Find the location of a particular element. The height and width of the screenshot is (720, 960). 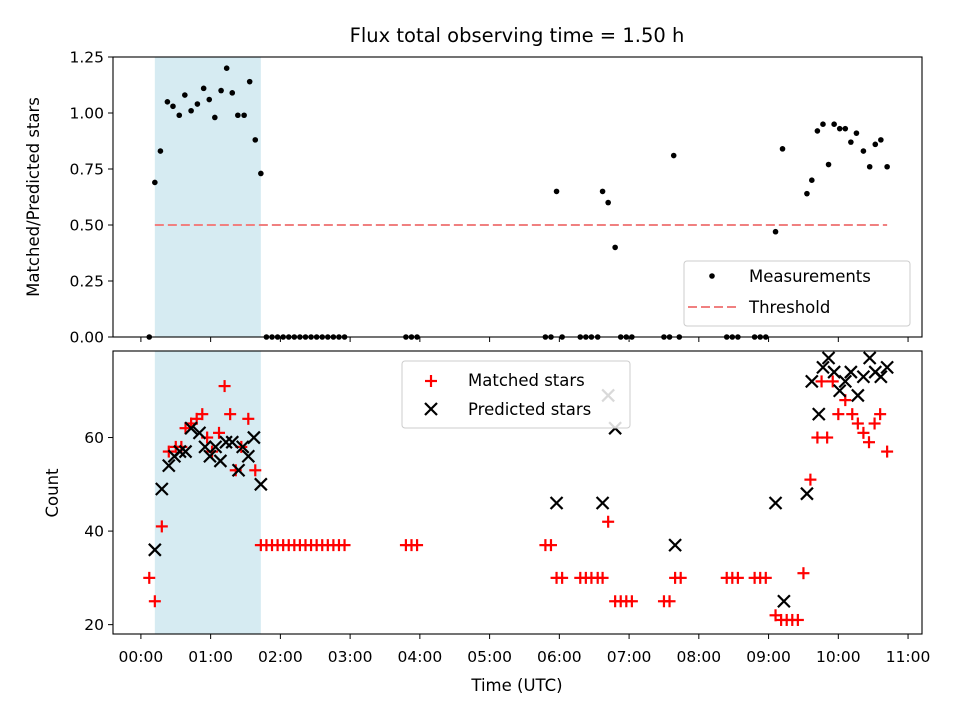

top-y-tick-label: 0.00 is located at coordinates (86, 338).